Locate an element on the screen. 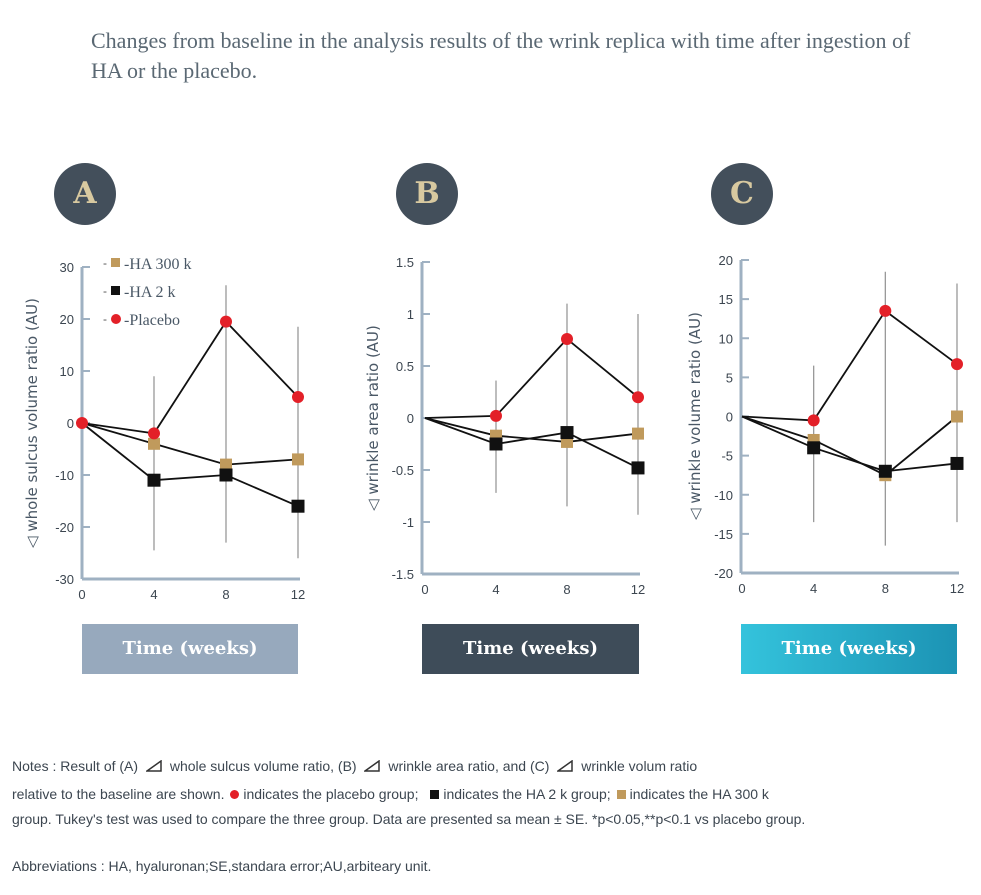 Image resolution: width=981 pixels, height=895 pixels. y-axis-label: ◁ wrinkle volume ratio (AU) is located at coordinates (695, 416).